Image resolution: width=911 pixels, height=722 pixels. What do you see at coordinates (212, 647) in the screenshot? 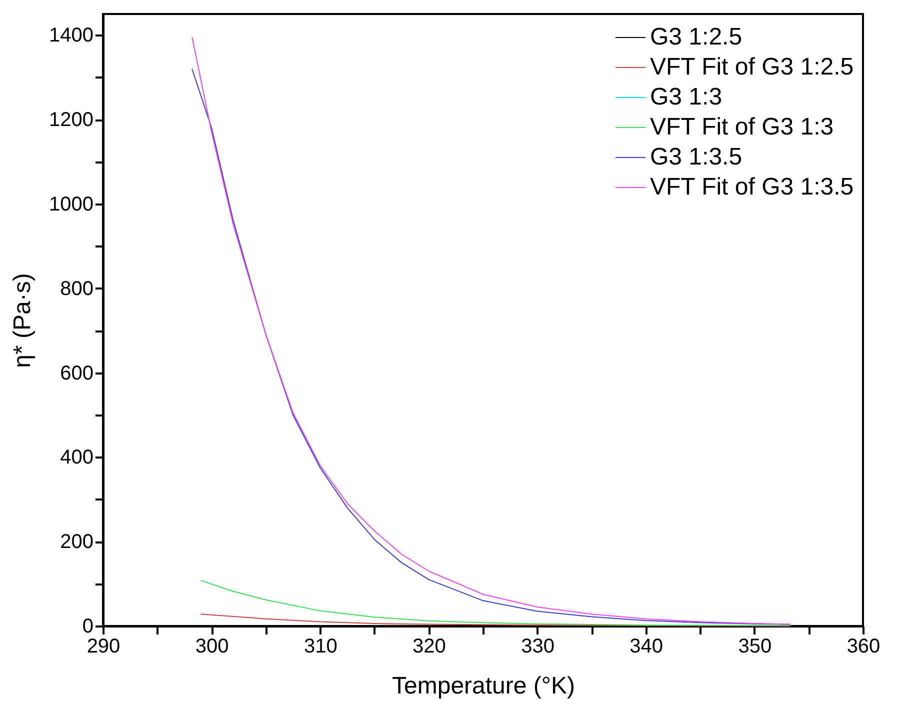
I see `x-tick-label: 300` at bounding box center [212, 647].